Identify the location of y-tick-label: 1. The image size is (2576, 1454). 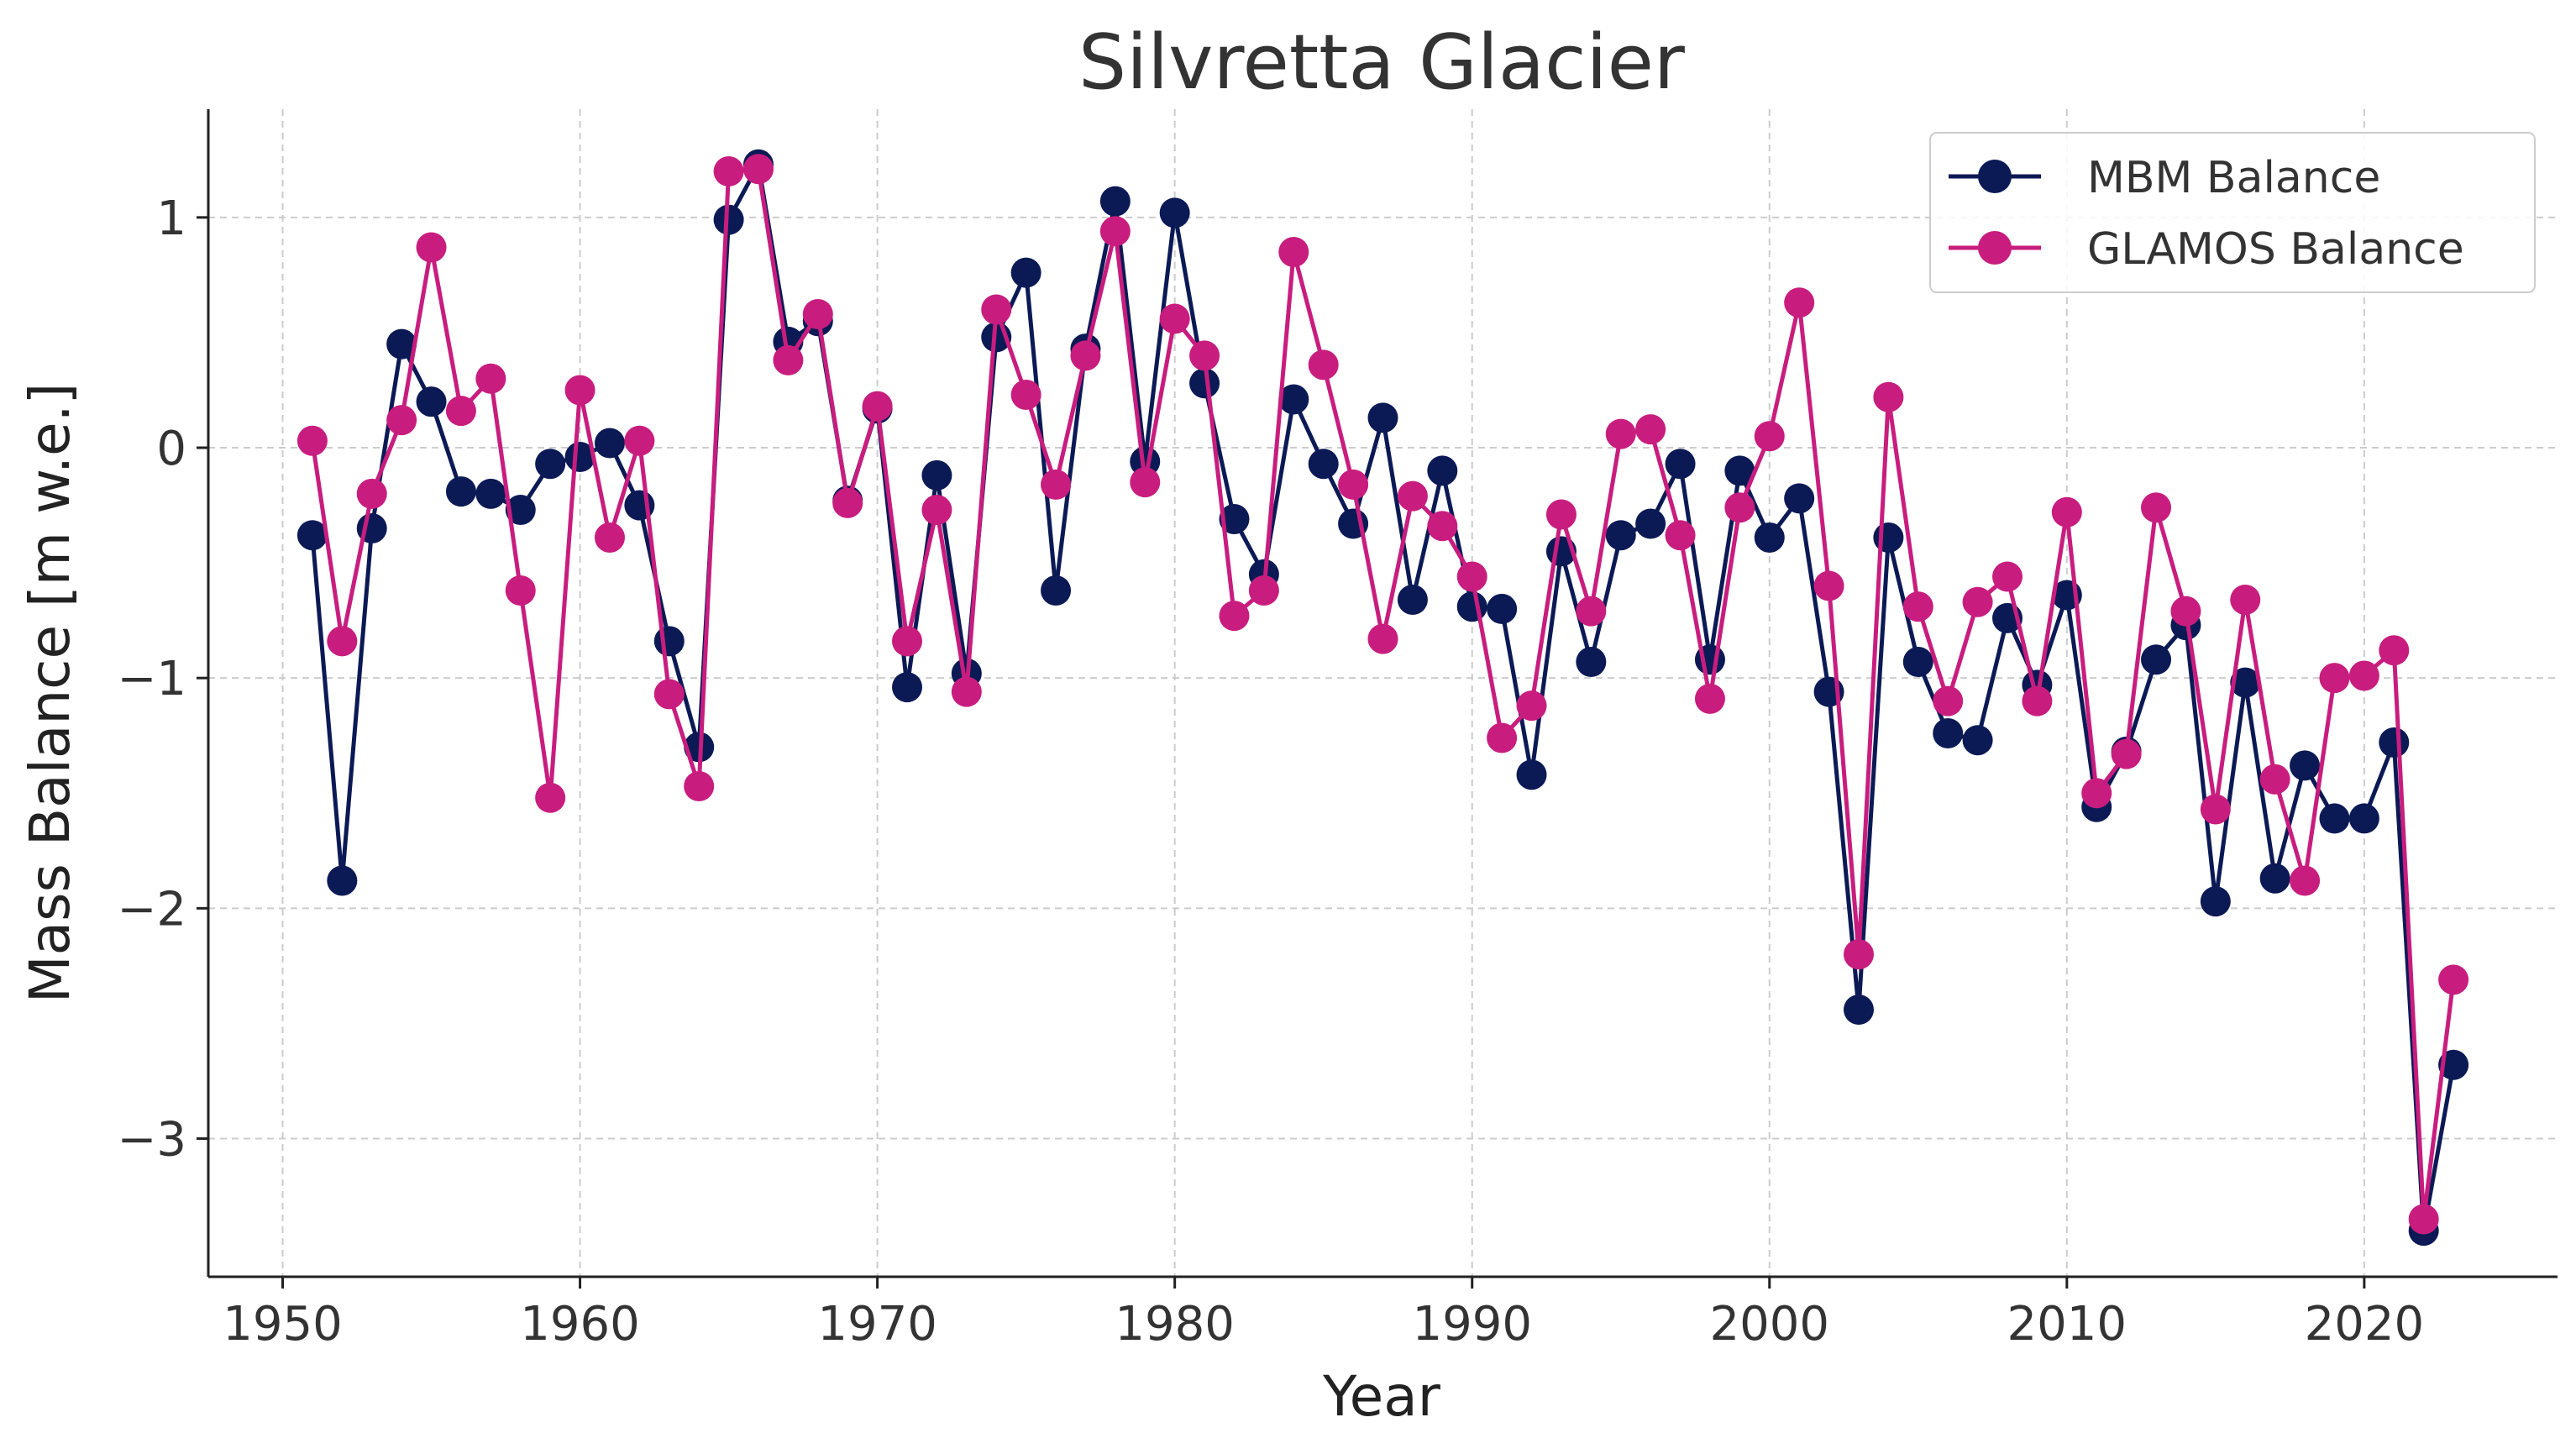
(171, 219).